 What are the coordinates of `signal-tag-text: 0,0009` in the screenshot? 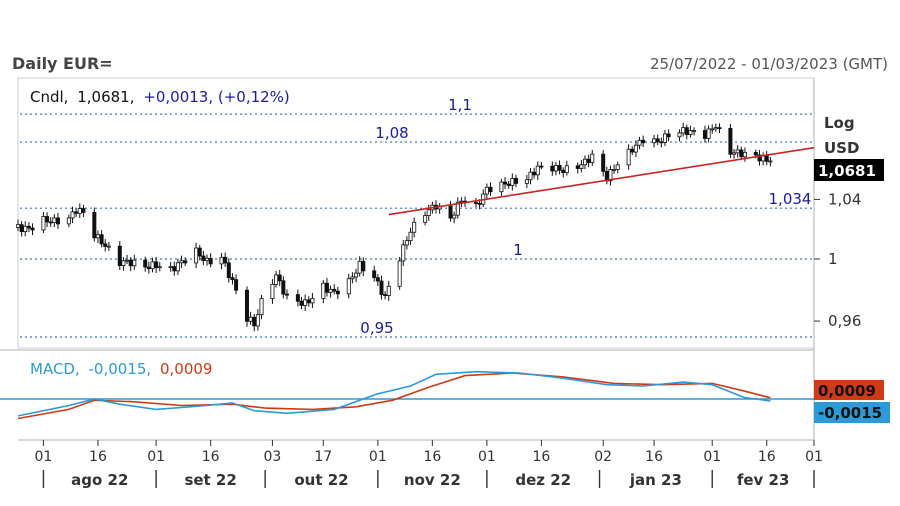 It's located at (847, 391).